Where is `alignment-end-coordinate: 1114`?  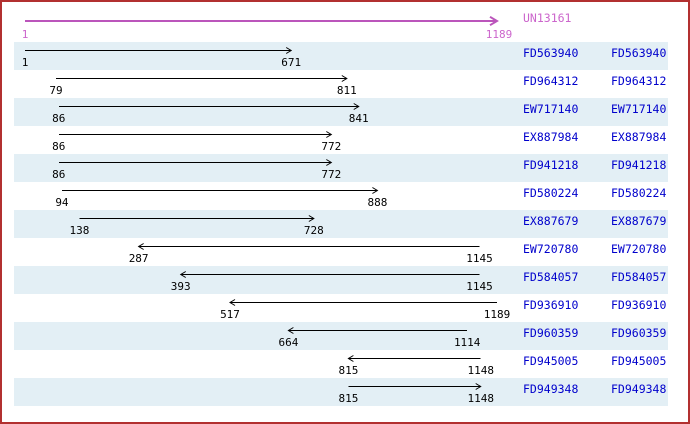
alignment-end-coordinate: 1114 is located at coordinates (467, 342).